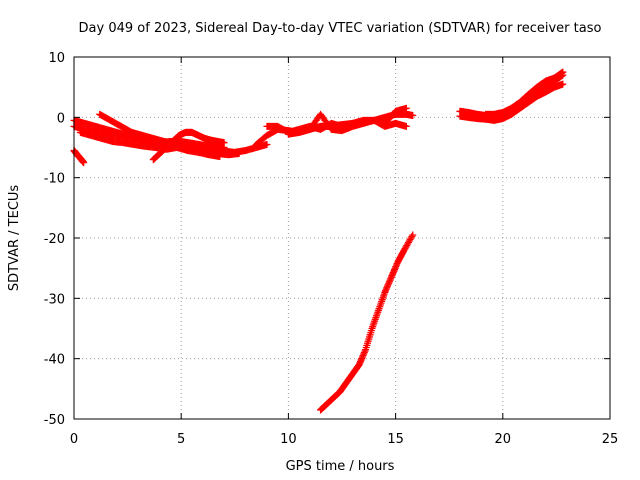 Image resolution: width=640 pixels, height=480 pixels. Describe the element at coordinates (61, 118) in the screenshot. I see `y-tick-label: 0` at that location.